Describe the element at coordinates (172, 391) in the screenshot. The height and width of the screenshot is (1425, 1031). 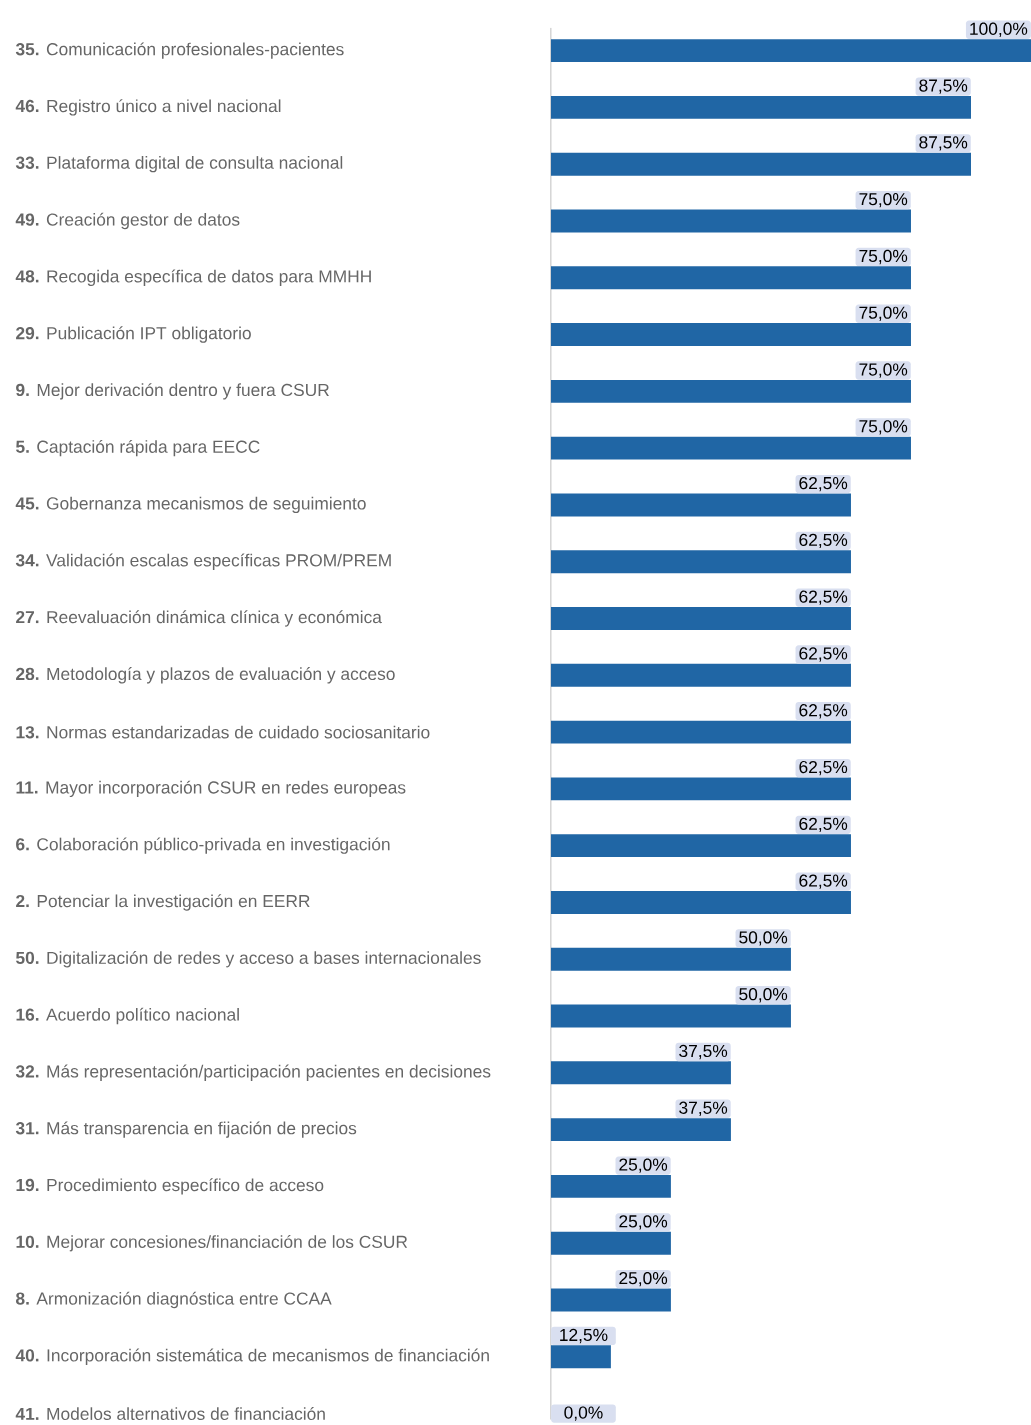
I see `y-tick-label: 9. Mejor derivación dentro y fuera CSUR` at that location.